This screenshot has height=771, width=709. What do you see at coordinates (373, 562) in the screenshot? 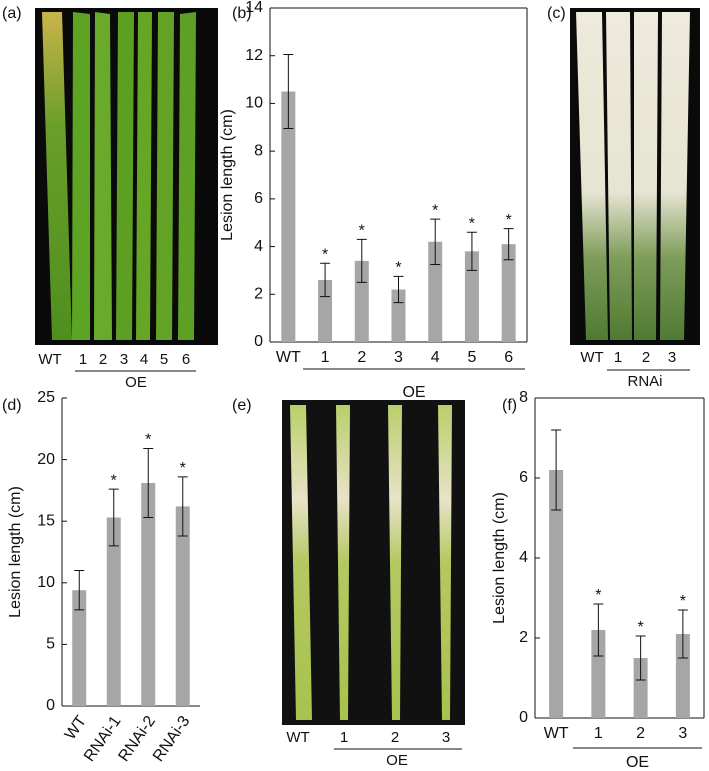
I see `photo-e` at bounding box center [373, 562].